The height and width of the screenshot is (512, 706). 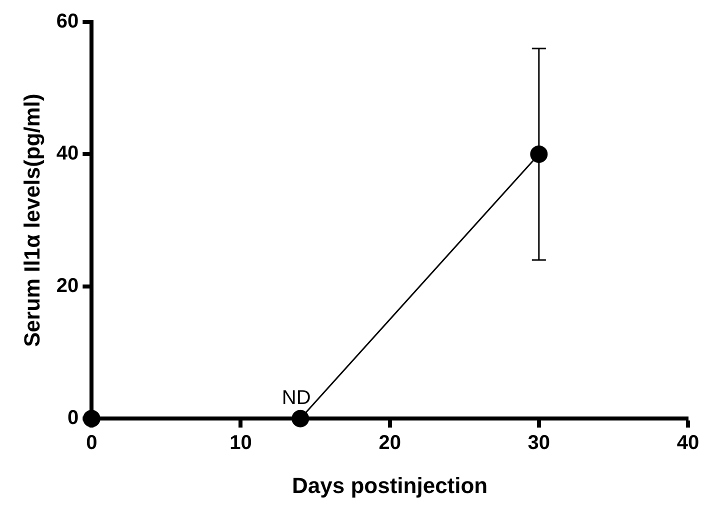 What do you see at coordinates (67, 153) in the screenshot?
I see `y-tick-label: 40` at bounding box center [67, 153].